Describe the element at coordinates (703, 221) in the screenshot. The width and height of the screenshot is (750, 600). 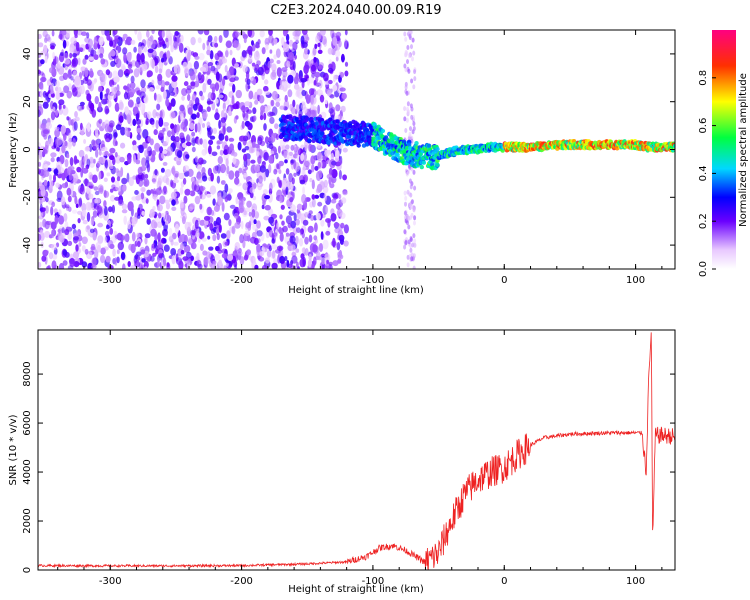
I see `colorbar-tick-label: 0.2` at that location.